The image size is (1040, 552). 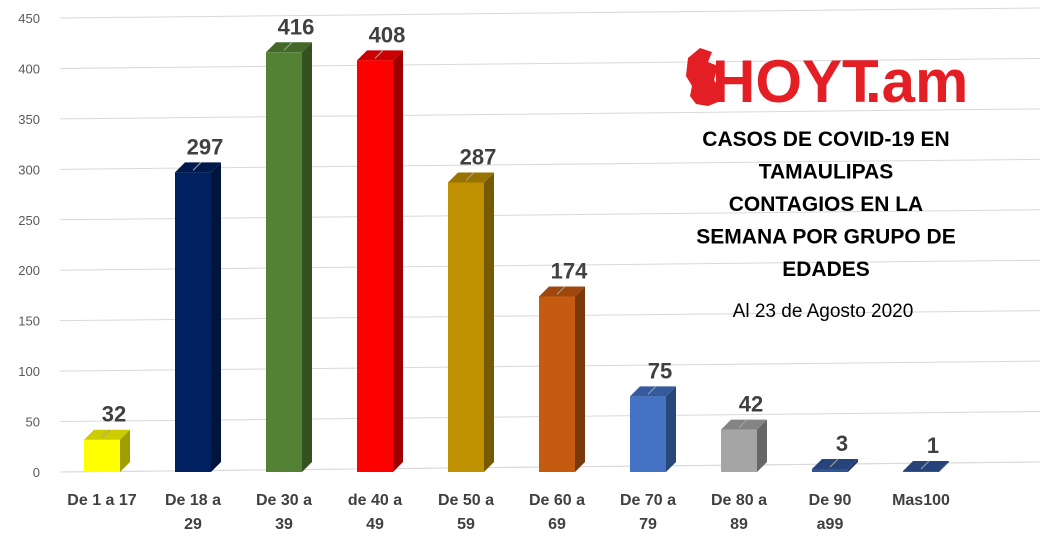 What do you see at coordinates (648, 524) in the screenshot?
I see `x-category-label: 79` at bounding box center [648, 524].